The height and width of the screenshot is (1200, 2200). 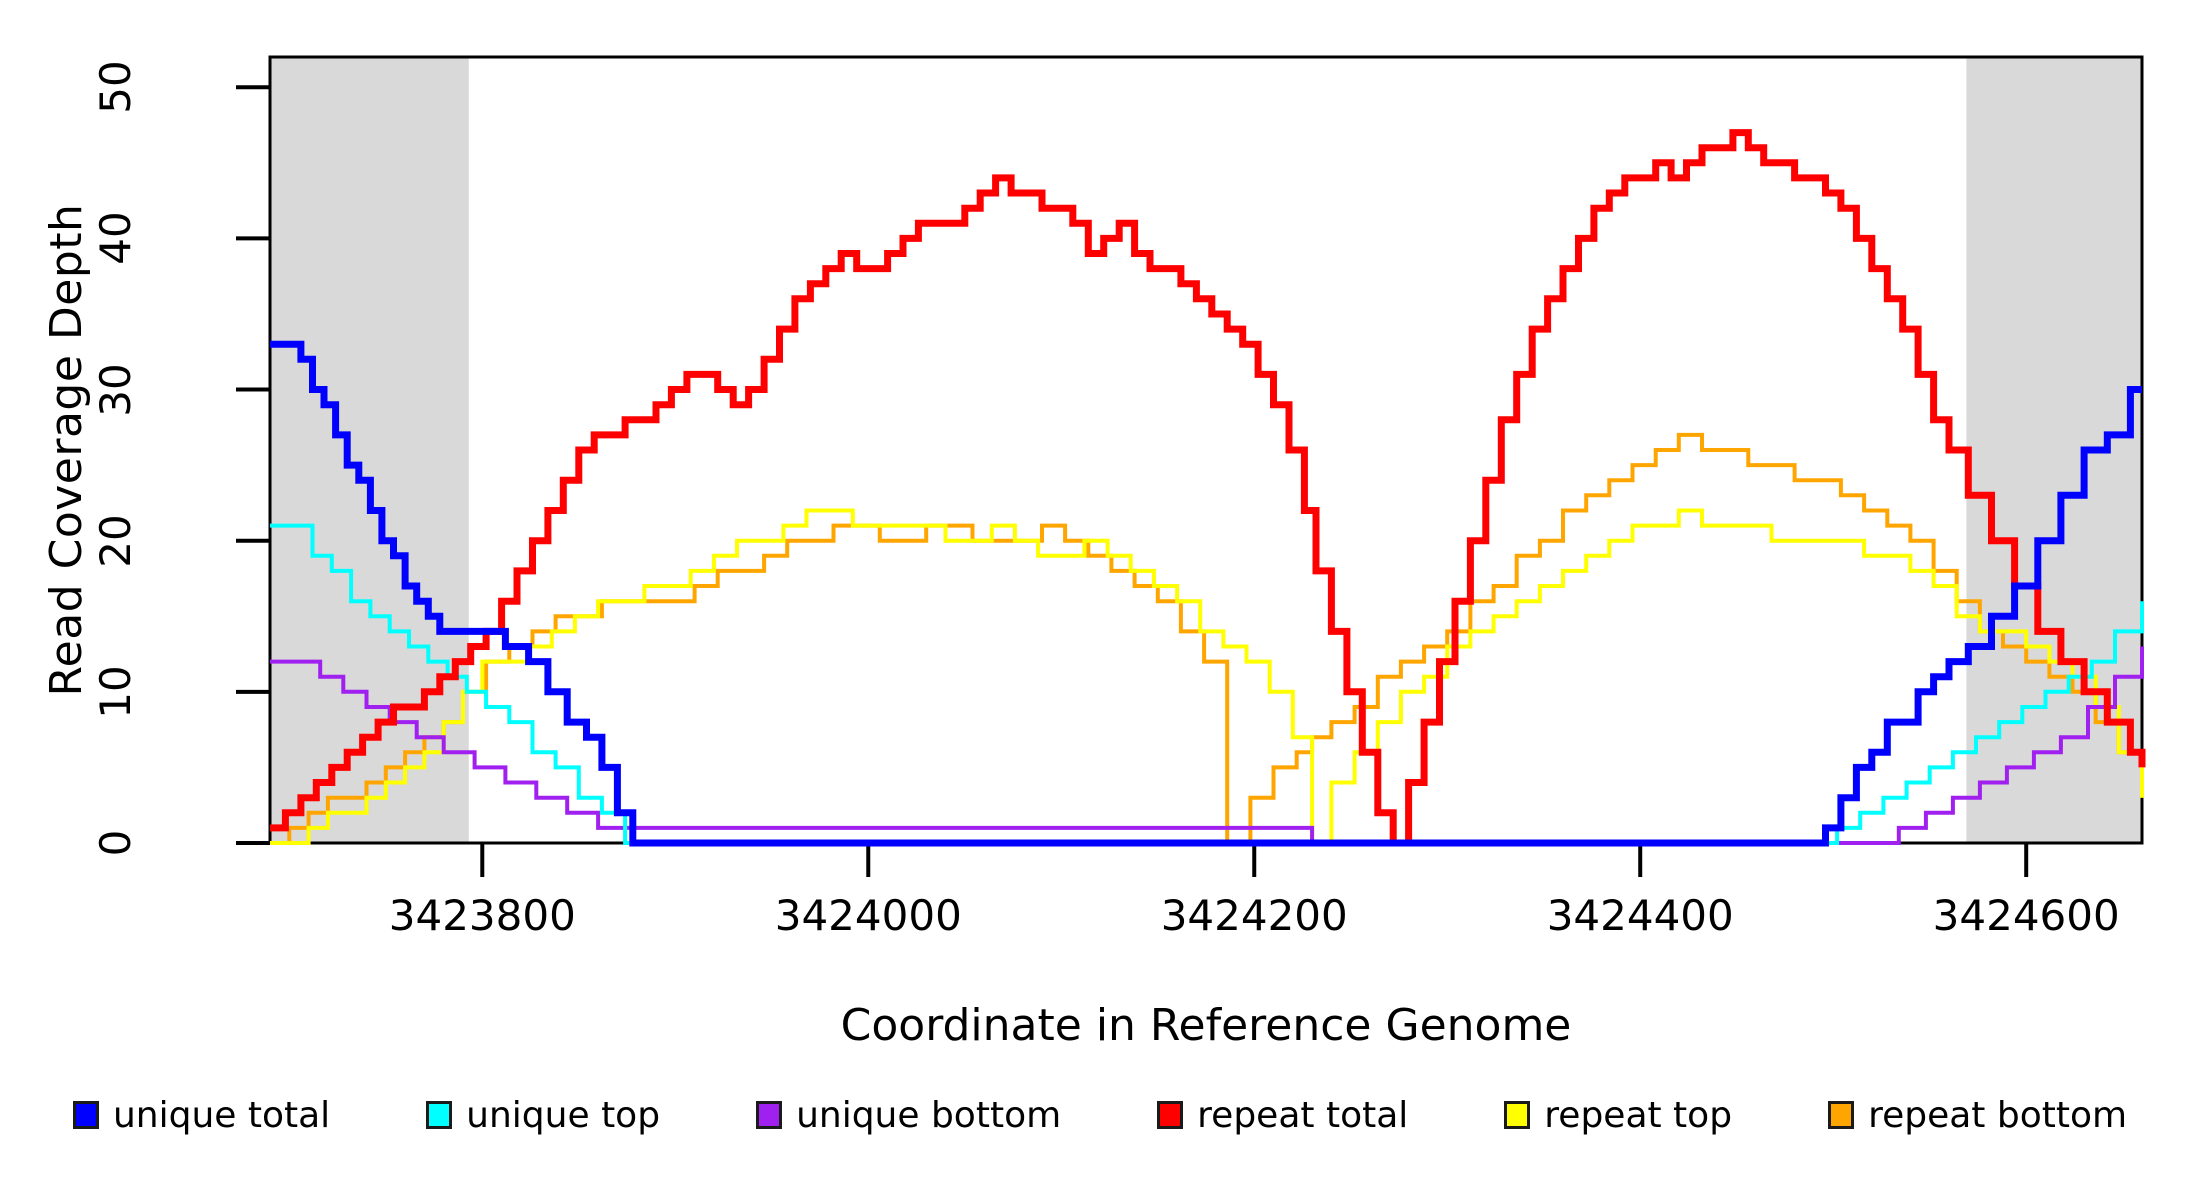 What do you see at coordinates (1638, 1115) in the screenshot?
I see `legend-label: repeat top` at bounding box center [1638, 1115].